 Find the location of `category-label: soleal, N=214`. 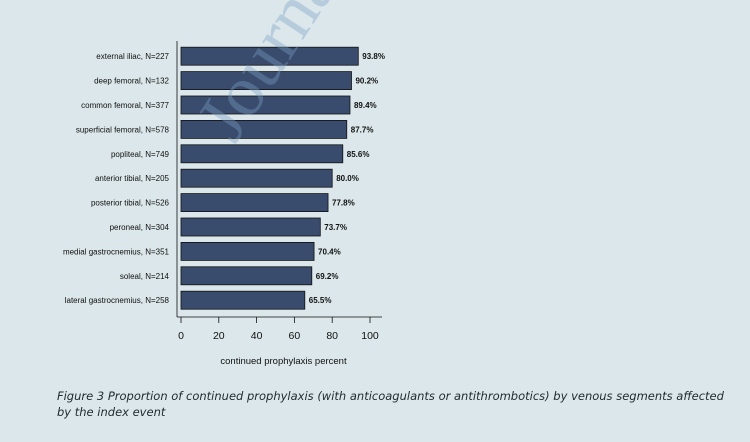

category-label: soleal, N=214 is located at coordinates (145, 276).